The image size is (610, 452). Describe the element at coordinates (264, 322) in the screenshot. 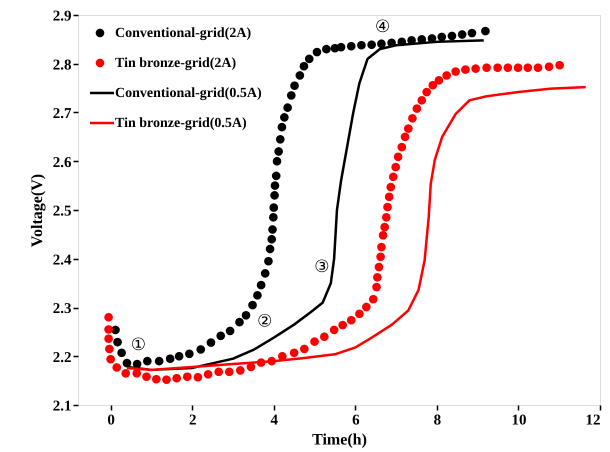

I see `annotation: ②` at that location.